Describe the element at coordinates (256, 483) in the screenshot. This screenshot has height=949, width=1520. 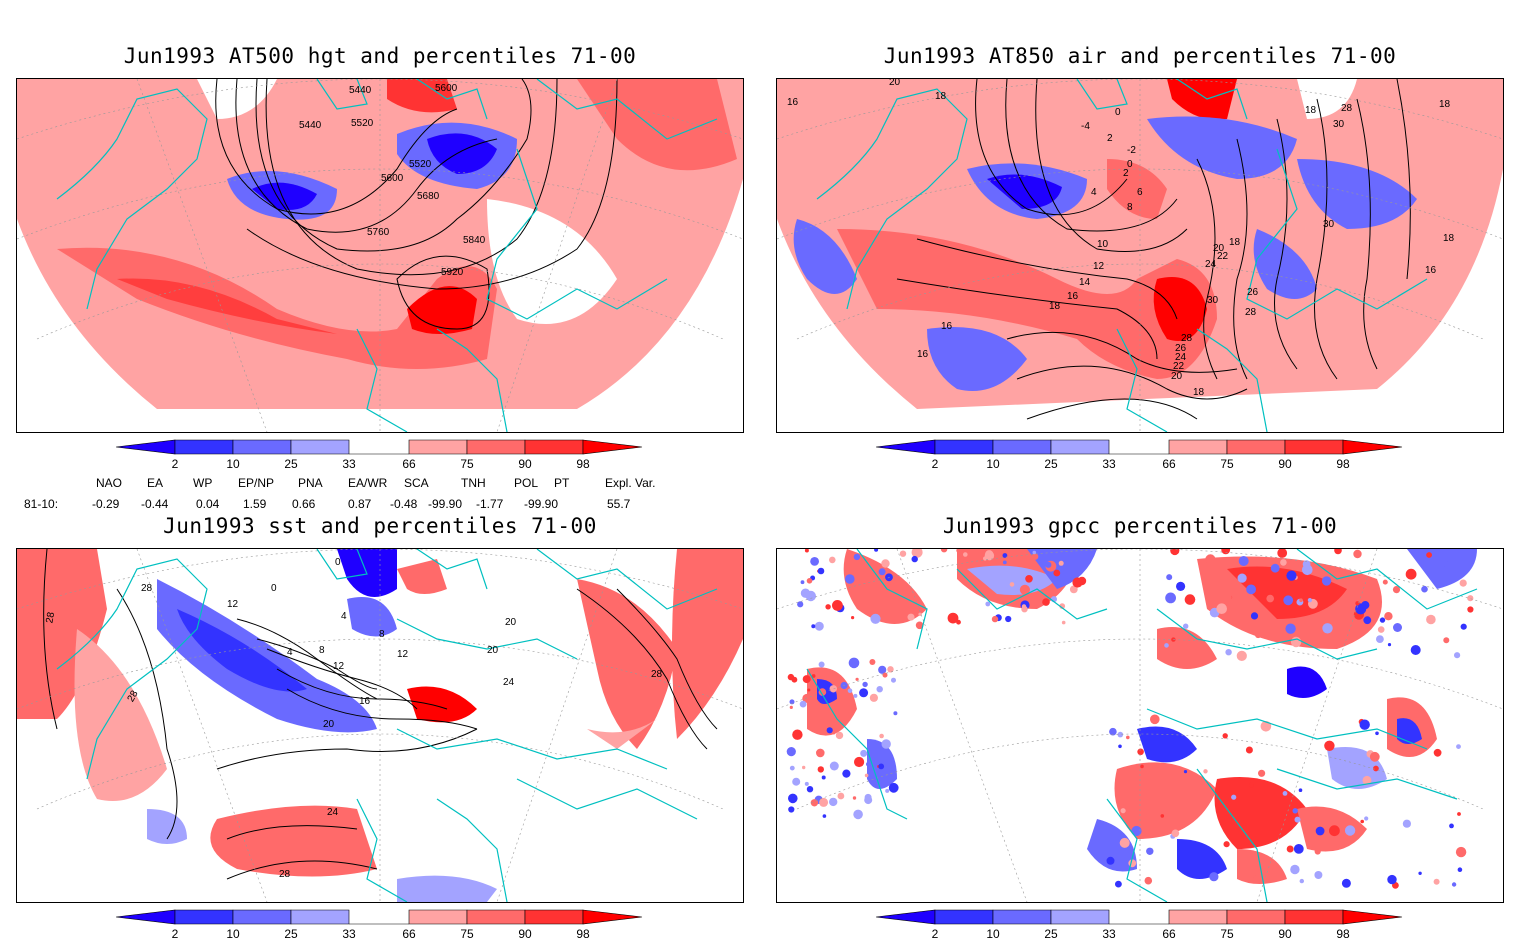
I see `teleconn-header: EP/NP` at that location.